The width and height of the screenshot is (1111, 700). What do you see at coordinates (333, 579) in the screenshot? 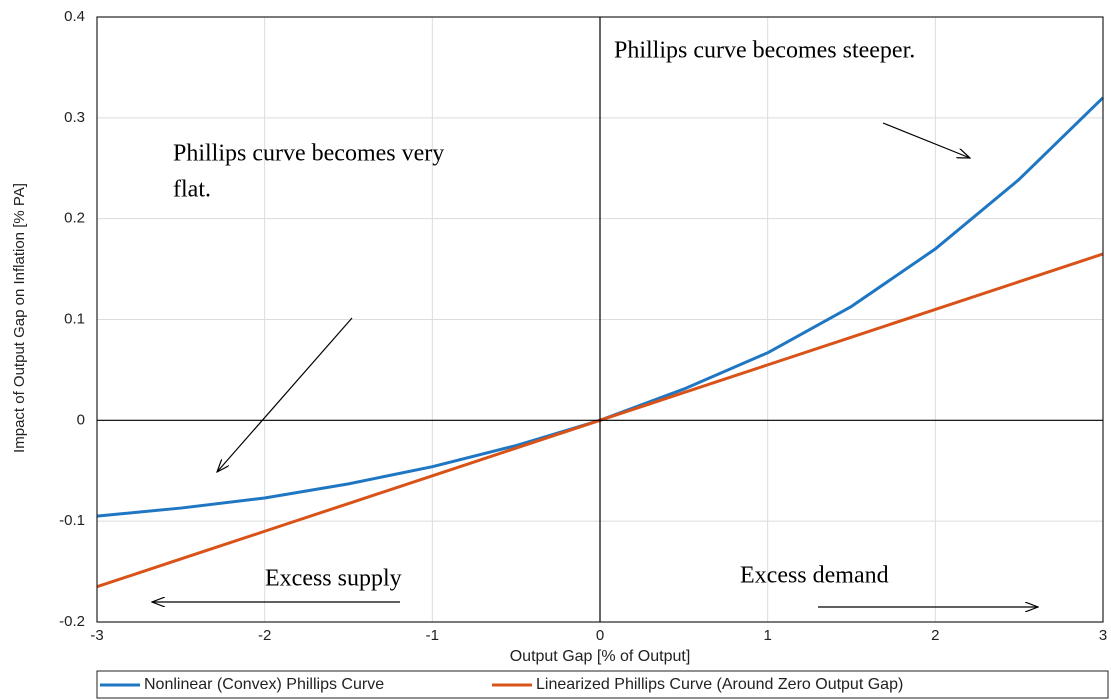
I see `annotation: Excess supply` at bounding box center [333, 579].